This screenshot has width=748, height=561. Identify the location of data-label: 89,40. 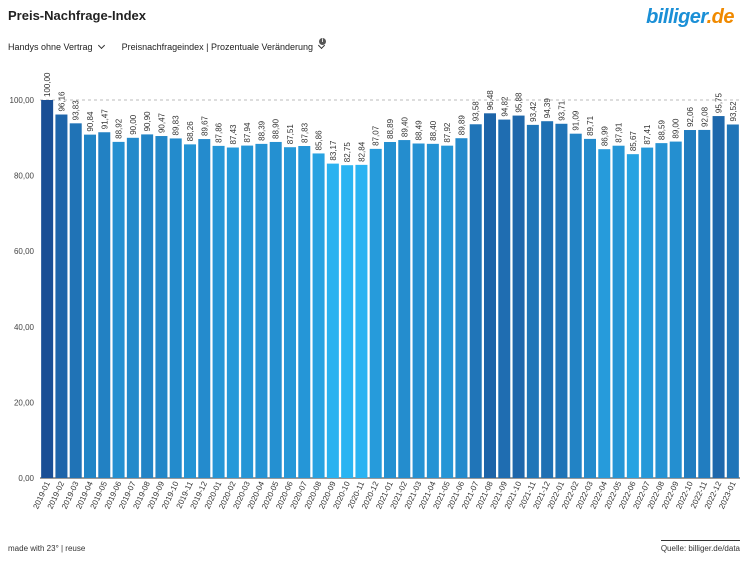
(404, 126).